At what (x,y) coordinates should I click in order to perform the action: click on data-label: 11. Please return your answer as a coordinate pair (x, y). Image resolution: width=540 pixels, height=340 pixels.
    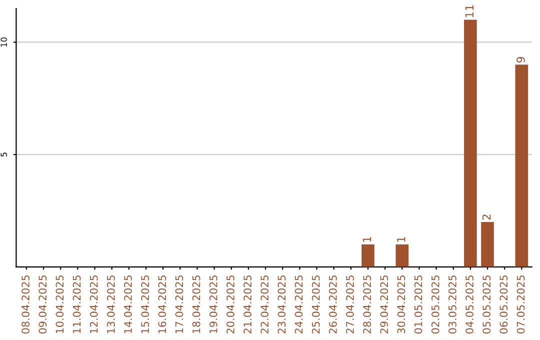
    Looking at the image, I should click on (469, 11).